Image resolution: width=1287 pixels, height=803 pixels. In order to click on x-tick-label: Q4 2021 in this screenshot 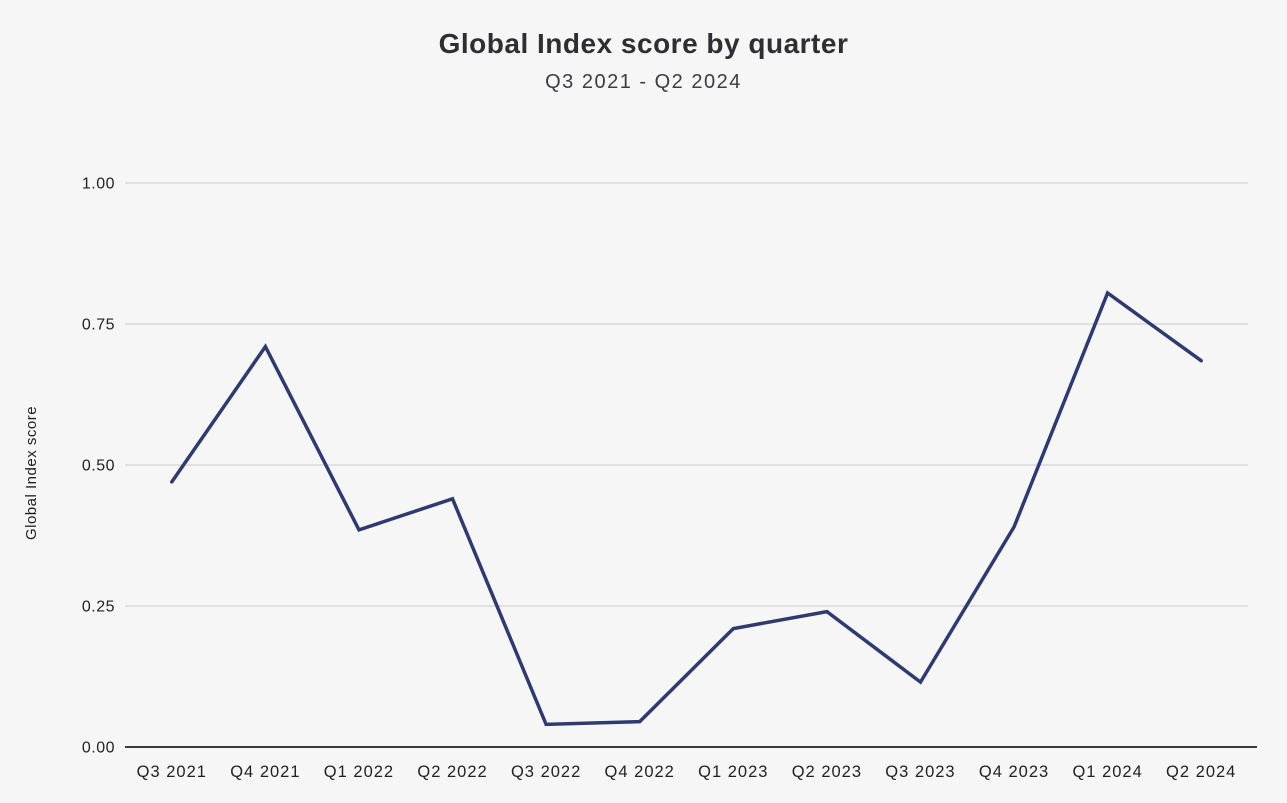, I will do `click(265, 772)`.